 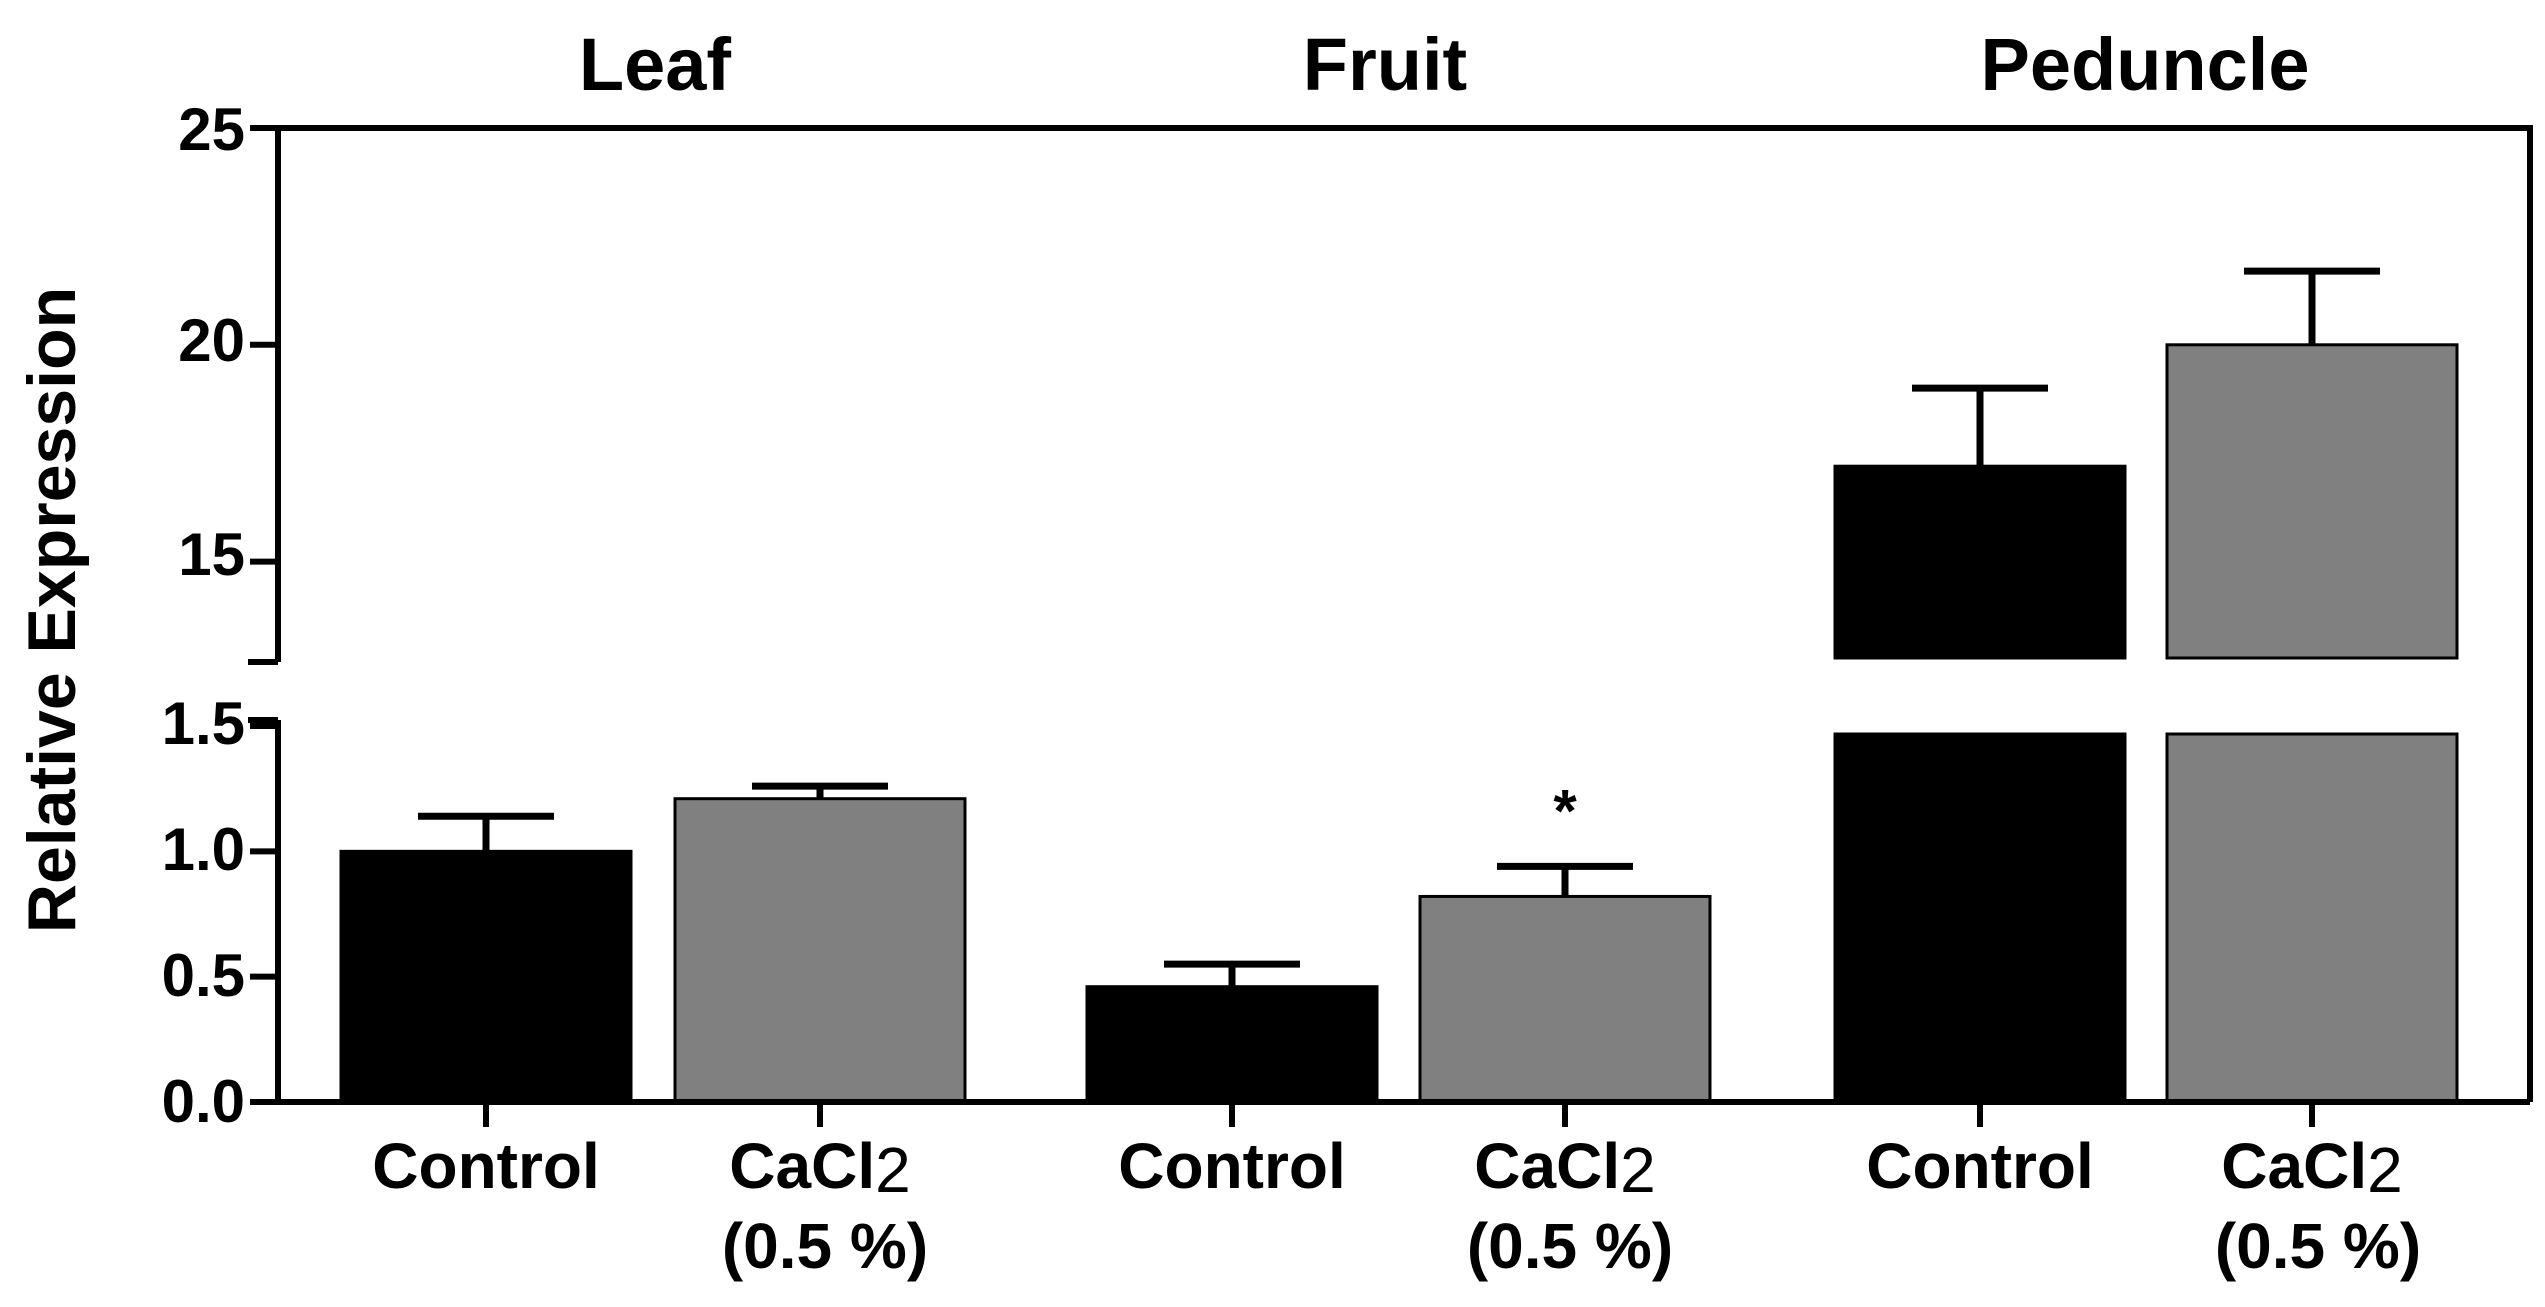 What do you see at coordinates (203, 1101) in the screenshot?
I see `y-tick-label: 0.0` at bounding box center [203, 1101].